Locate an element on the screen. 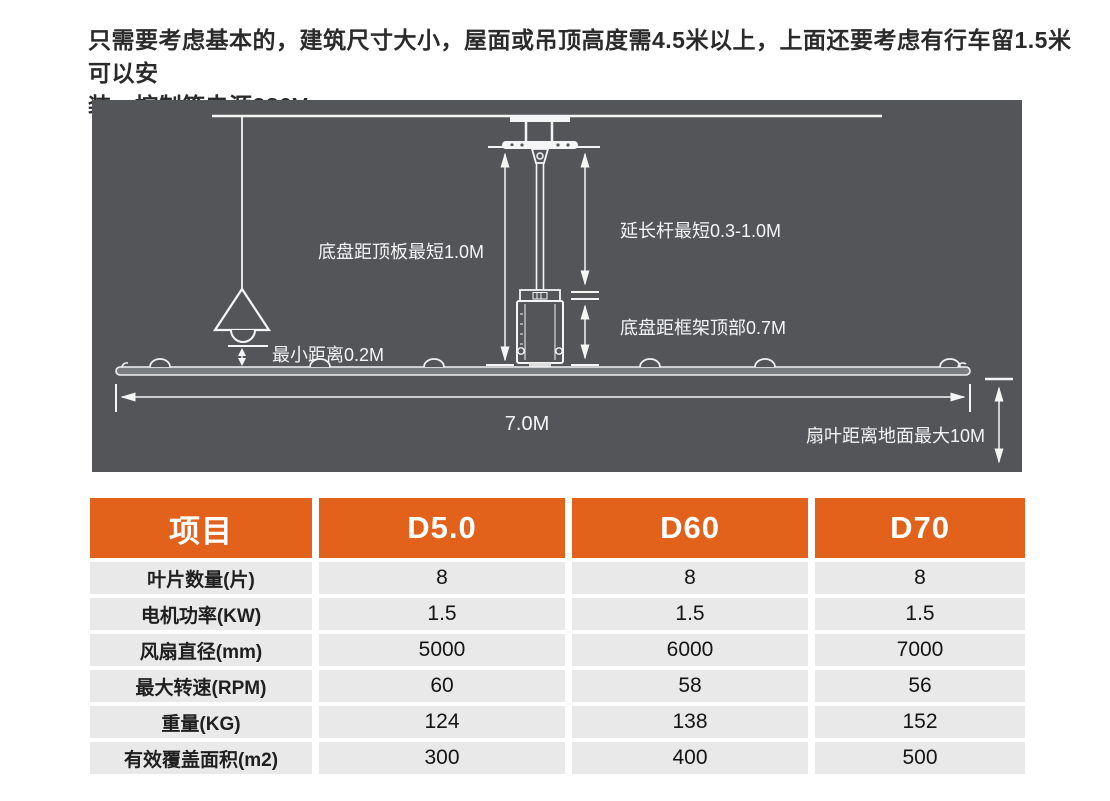 This screenshot has height=801, width=1110. row-label-blade-count: 叶片数量(片) is located at coordinates (201, 578).